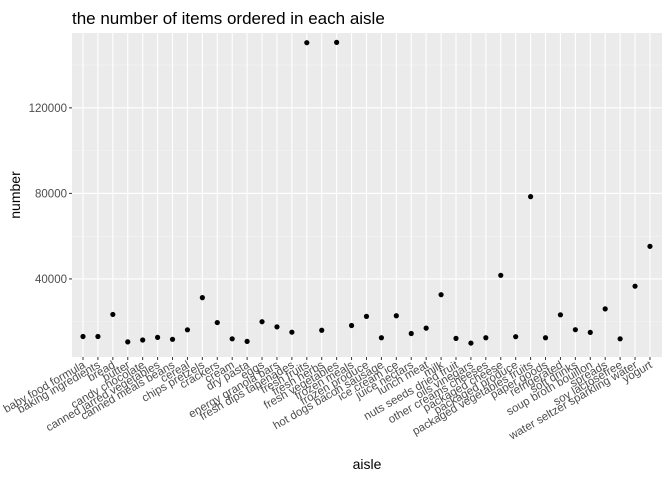  Describe the element at coordinates (48, 109) in the screenshot. I see `y-tick-label: 120000` at that location.